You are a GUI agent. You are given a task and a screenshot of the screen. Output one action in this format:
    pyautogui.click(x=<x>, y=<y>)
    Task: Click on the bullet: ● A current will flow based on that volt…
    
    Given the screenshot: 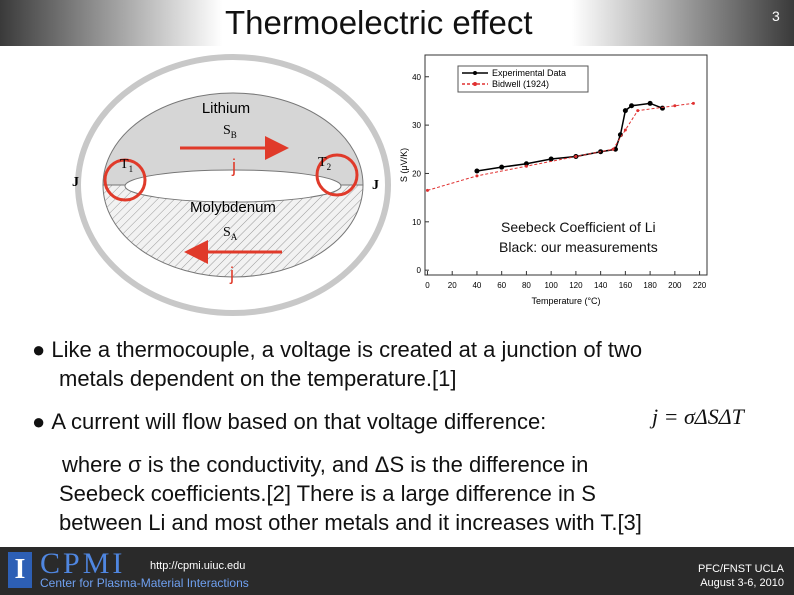 What is the action you would take?
    pyautogui.click(x=289, y=421)
    